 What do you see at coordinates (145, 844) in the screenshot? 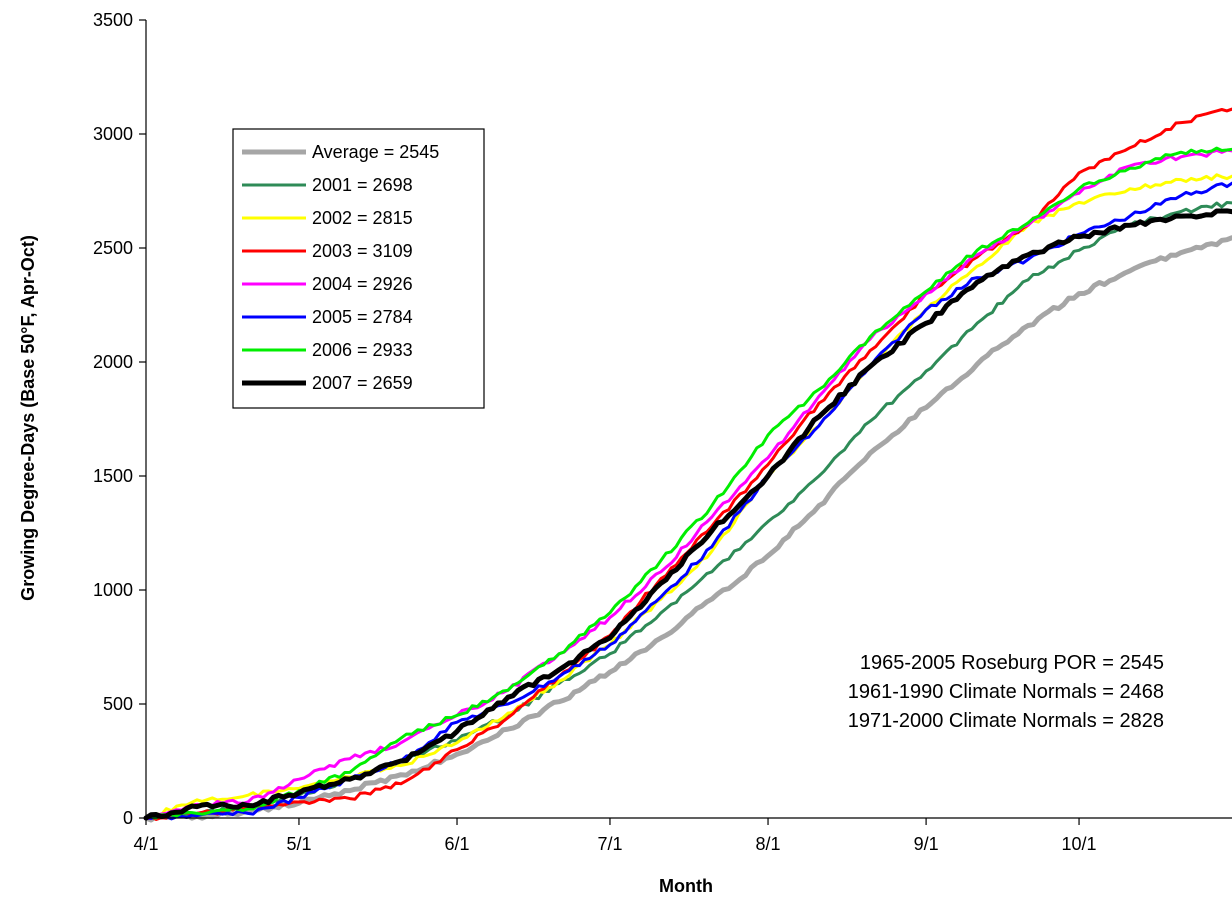
I see `x-tick-label: 4/1` at bounding box center [145, 844].